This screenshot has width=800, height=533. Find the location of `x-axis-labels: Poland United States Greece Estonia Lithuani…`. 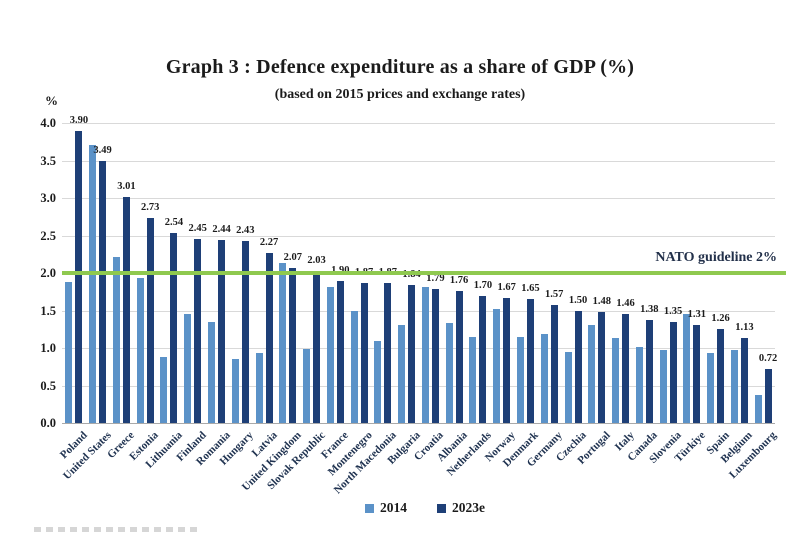

x-axis-labels: Poland United States Greece Estonia Lithuani… is located at coordinates (418, 467).